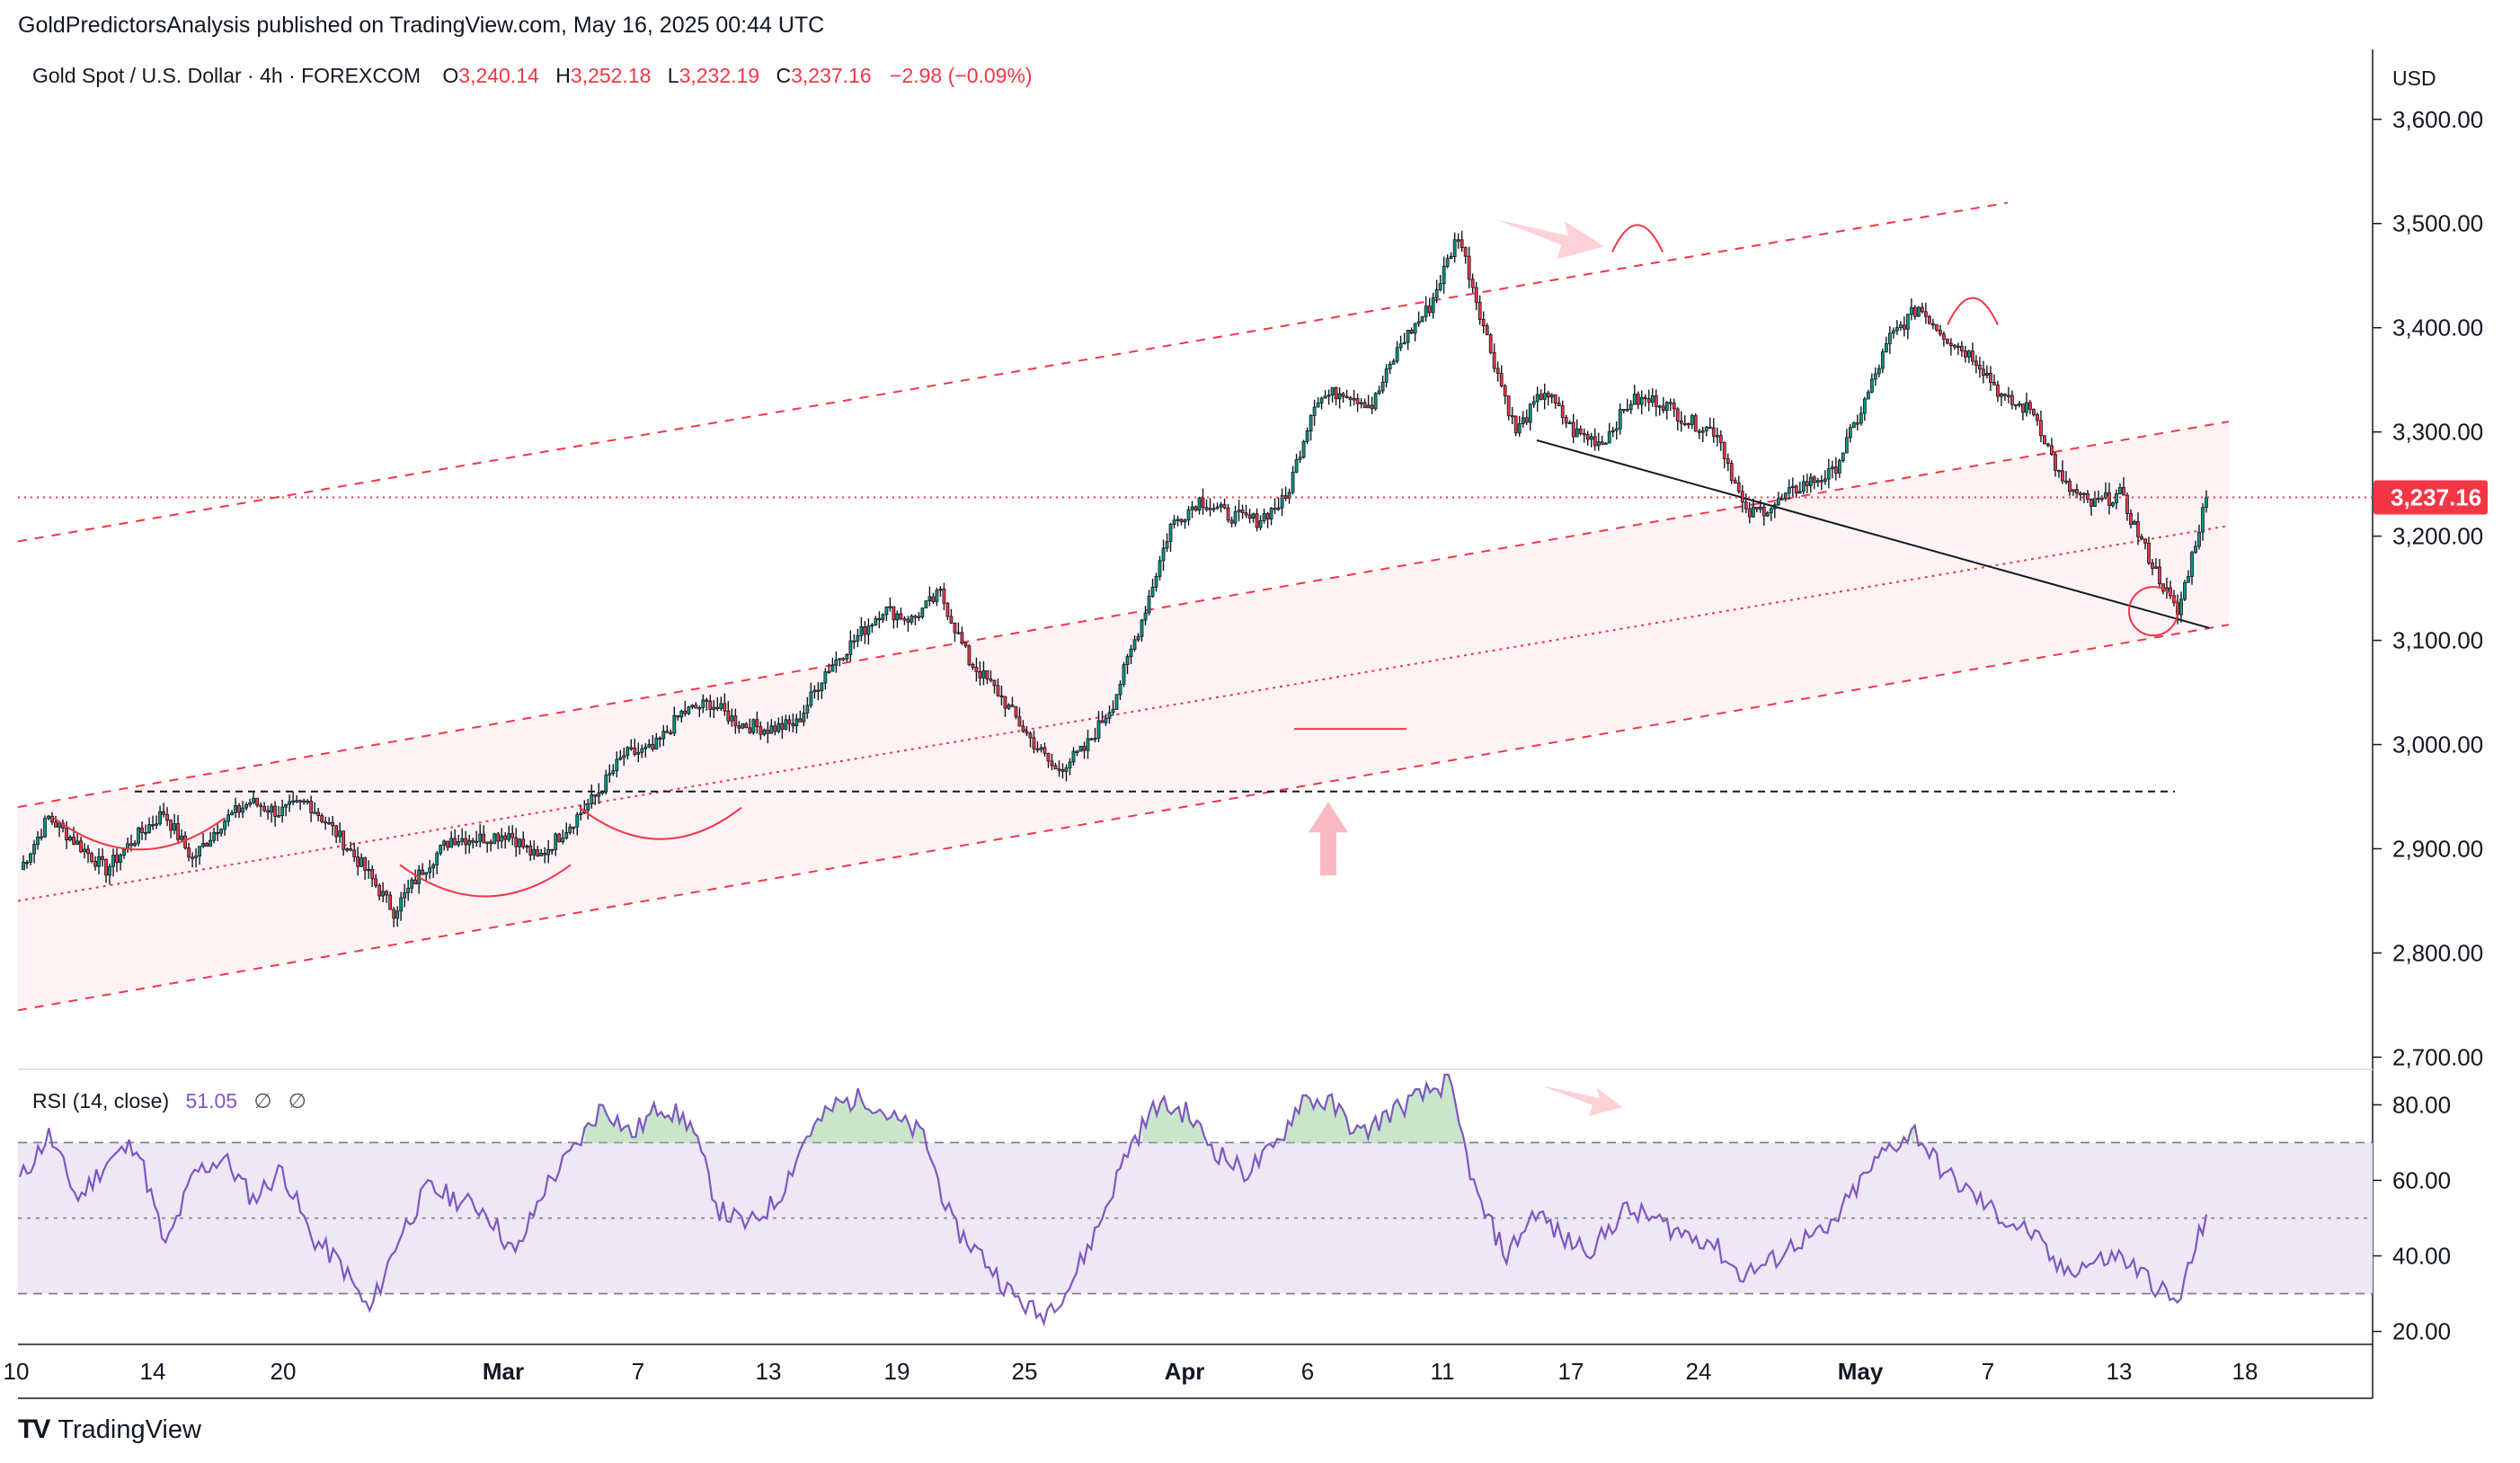 This screenshot has width=2520, height=1463. What do you see at coordinates (1637, 238) in the screenshot?
I see `top-cap-arc` at bounding box center [1637, 238].